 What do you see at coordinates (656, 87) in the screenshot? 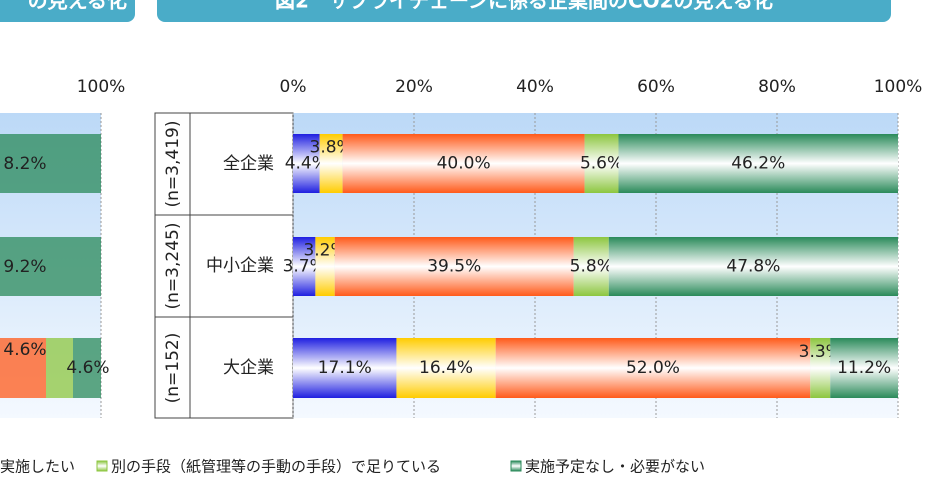
I see `x-tick-label: 60%` at bounding box center [656, 87].